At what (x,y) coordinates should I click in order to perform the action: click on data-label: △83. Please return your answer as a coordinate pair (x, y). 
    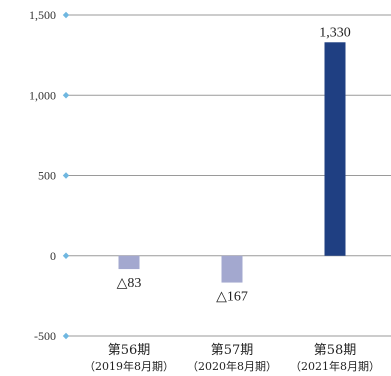
    Looking at the image, I should click on (129, 283).